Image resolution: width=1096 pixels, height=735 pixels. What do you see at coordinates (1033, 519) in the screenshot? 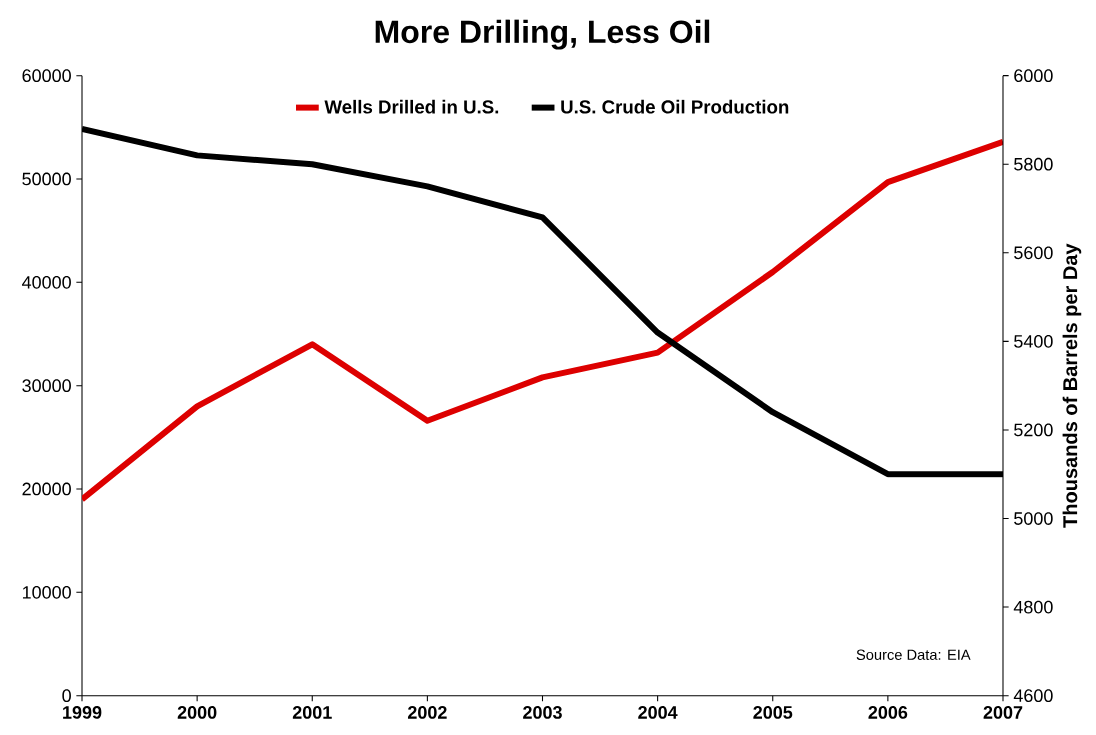
I see `y2-tick-label: 5000` at bounding box center [1033, 519].